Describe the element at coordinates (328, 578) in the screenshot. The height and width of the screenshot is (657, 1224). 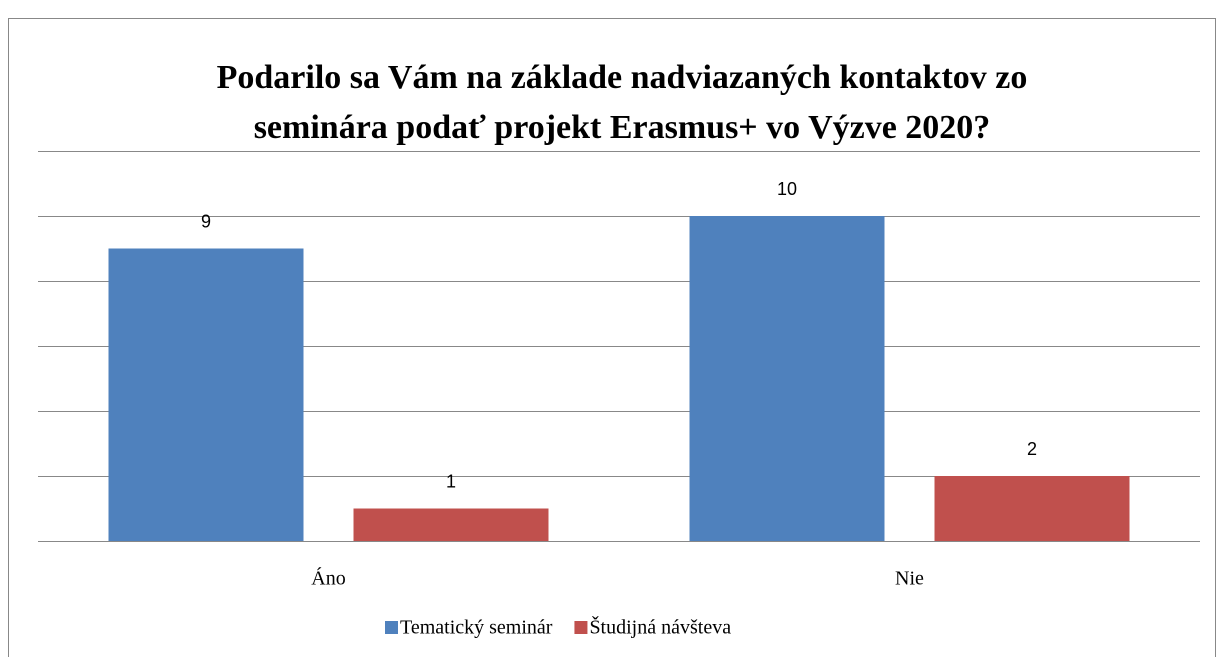
I see `x-tick-label: Áno` at that location.